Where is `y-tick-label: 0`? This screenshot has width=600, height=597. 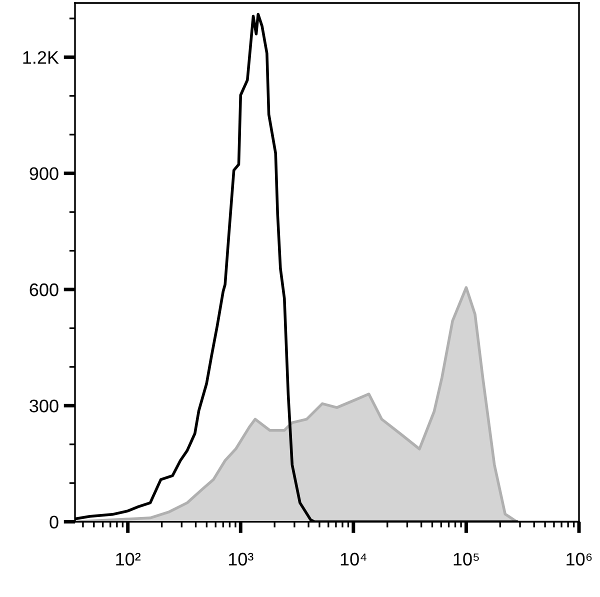
y-tick-label: 0 is located at coordinates (54, 522).